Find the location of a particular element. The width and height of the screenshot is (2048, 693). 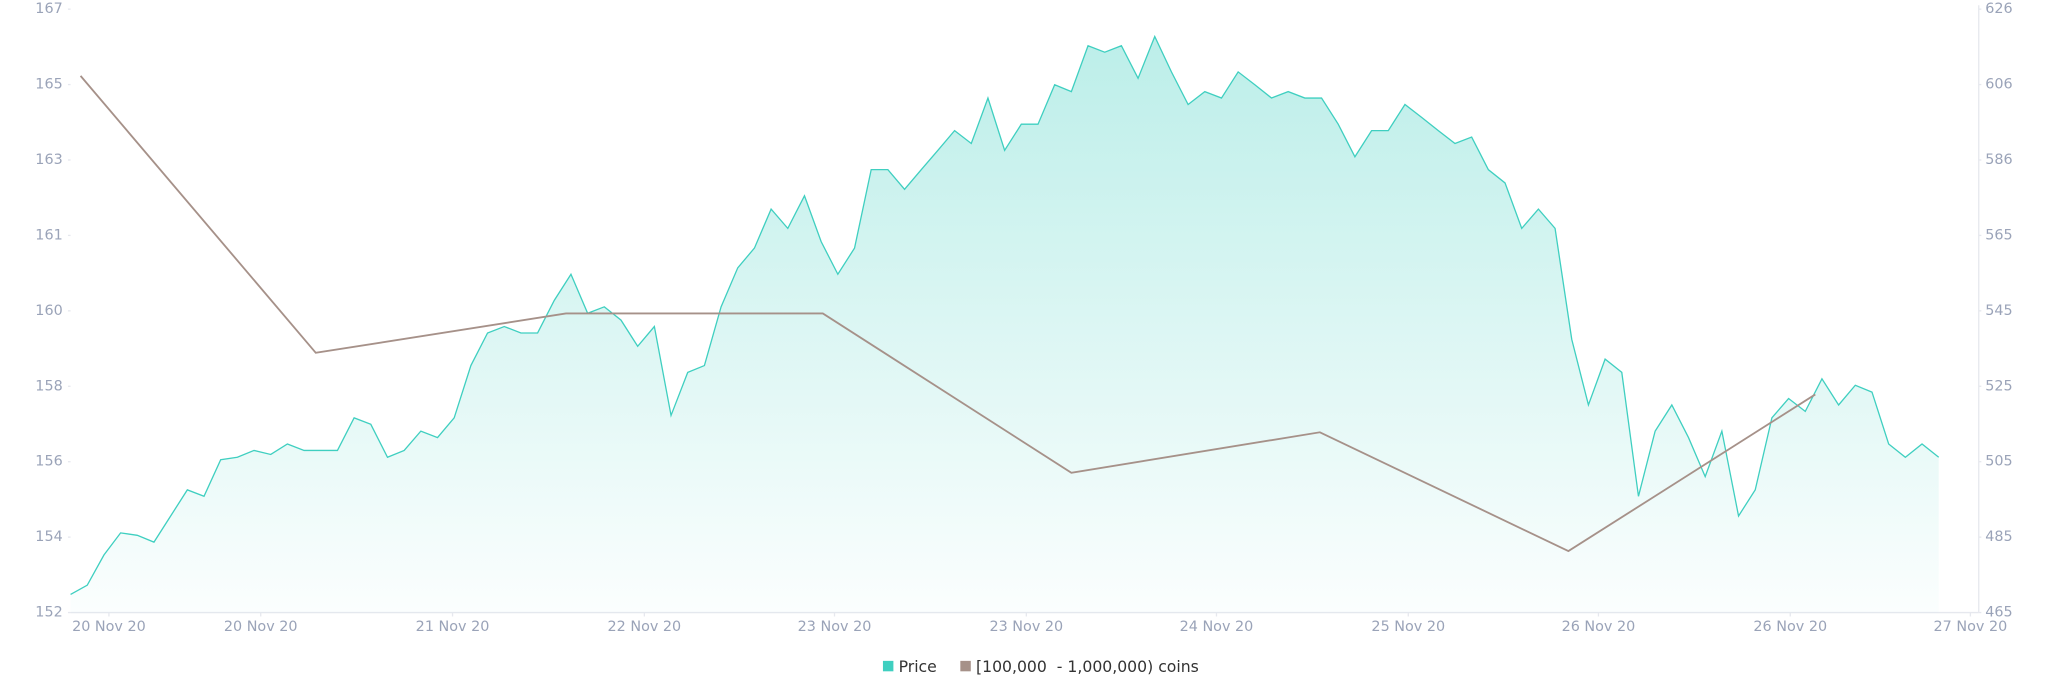

x-tick-label: 21 Nov 20 is located at coordinates (453, 627).